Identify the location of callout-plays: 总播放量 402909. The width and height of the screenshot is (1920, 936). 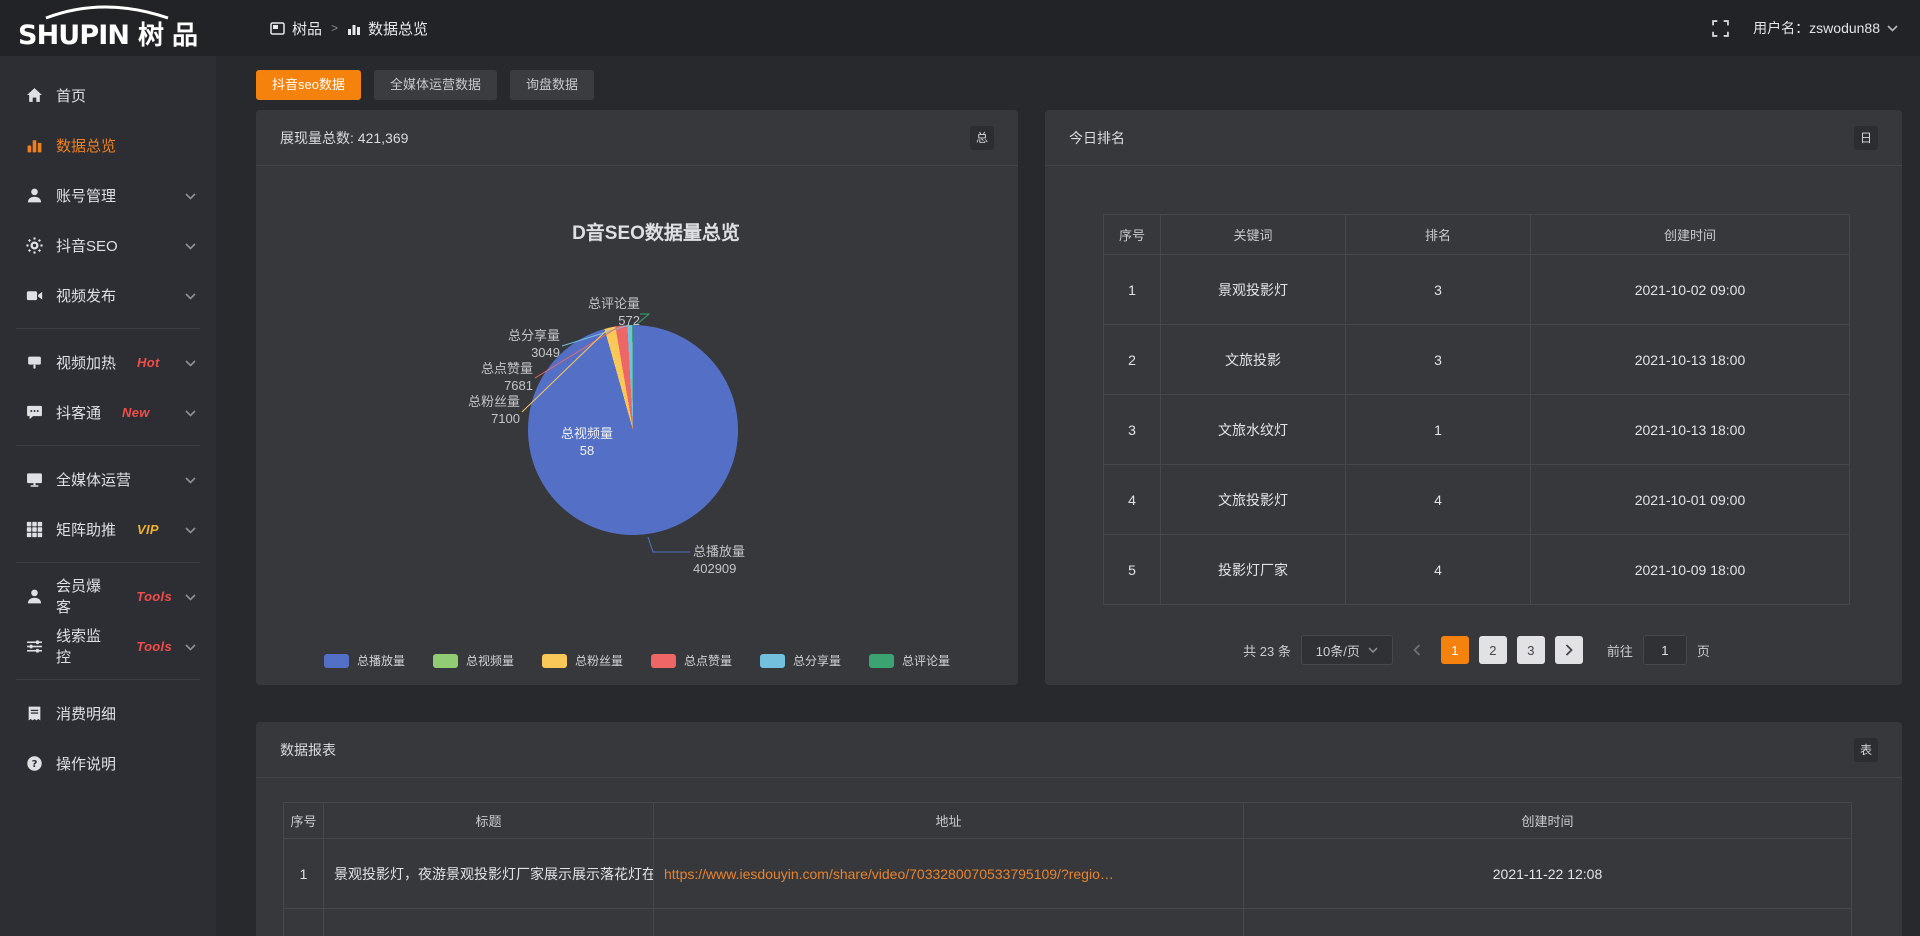
(719, 560).